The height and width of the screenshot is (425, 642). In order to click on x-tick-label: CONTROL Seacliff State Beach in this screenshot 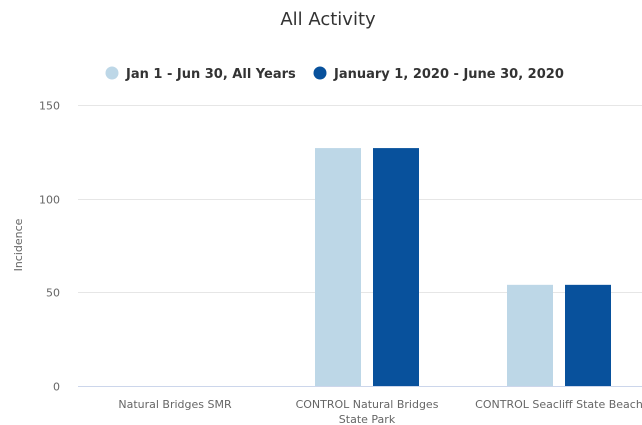, I will do `click(558, 404)`.